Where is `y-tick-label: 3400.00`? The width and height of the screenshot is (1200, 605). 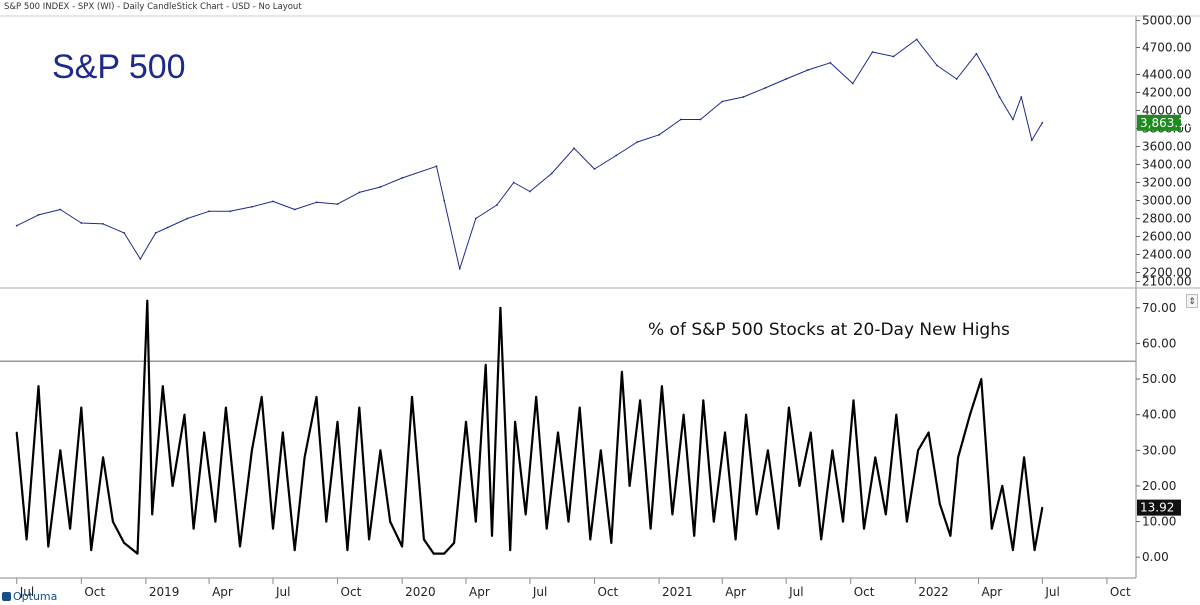
y-tick-label: 3400.00 is located at coordinates (1167, 165).